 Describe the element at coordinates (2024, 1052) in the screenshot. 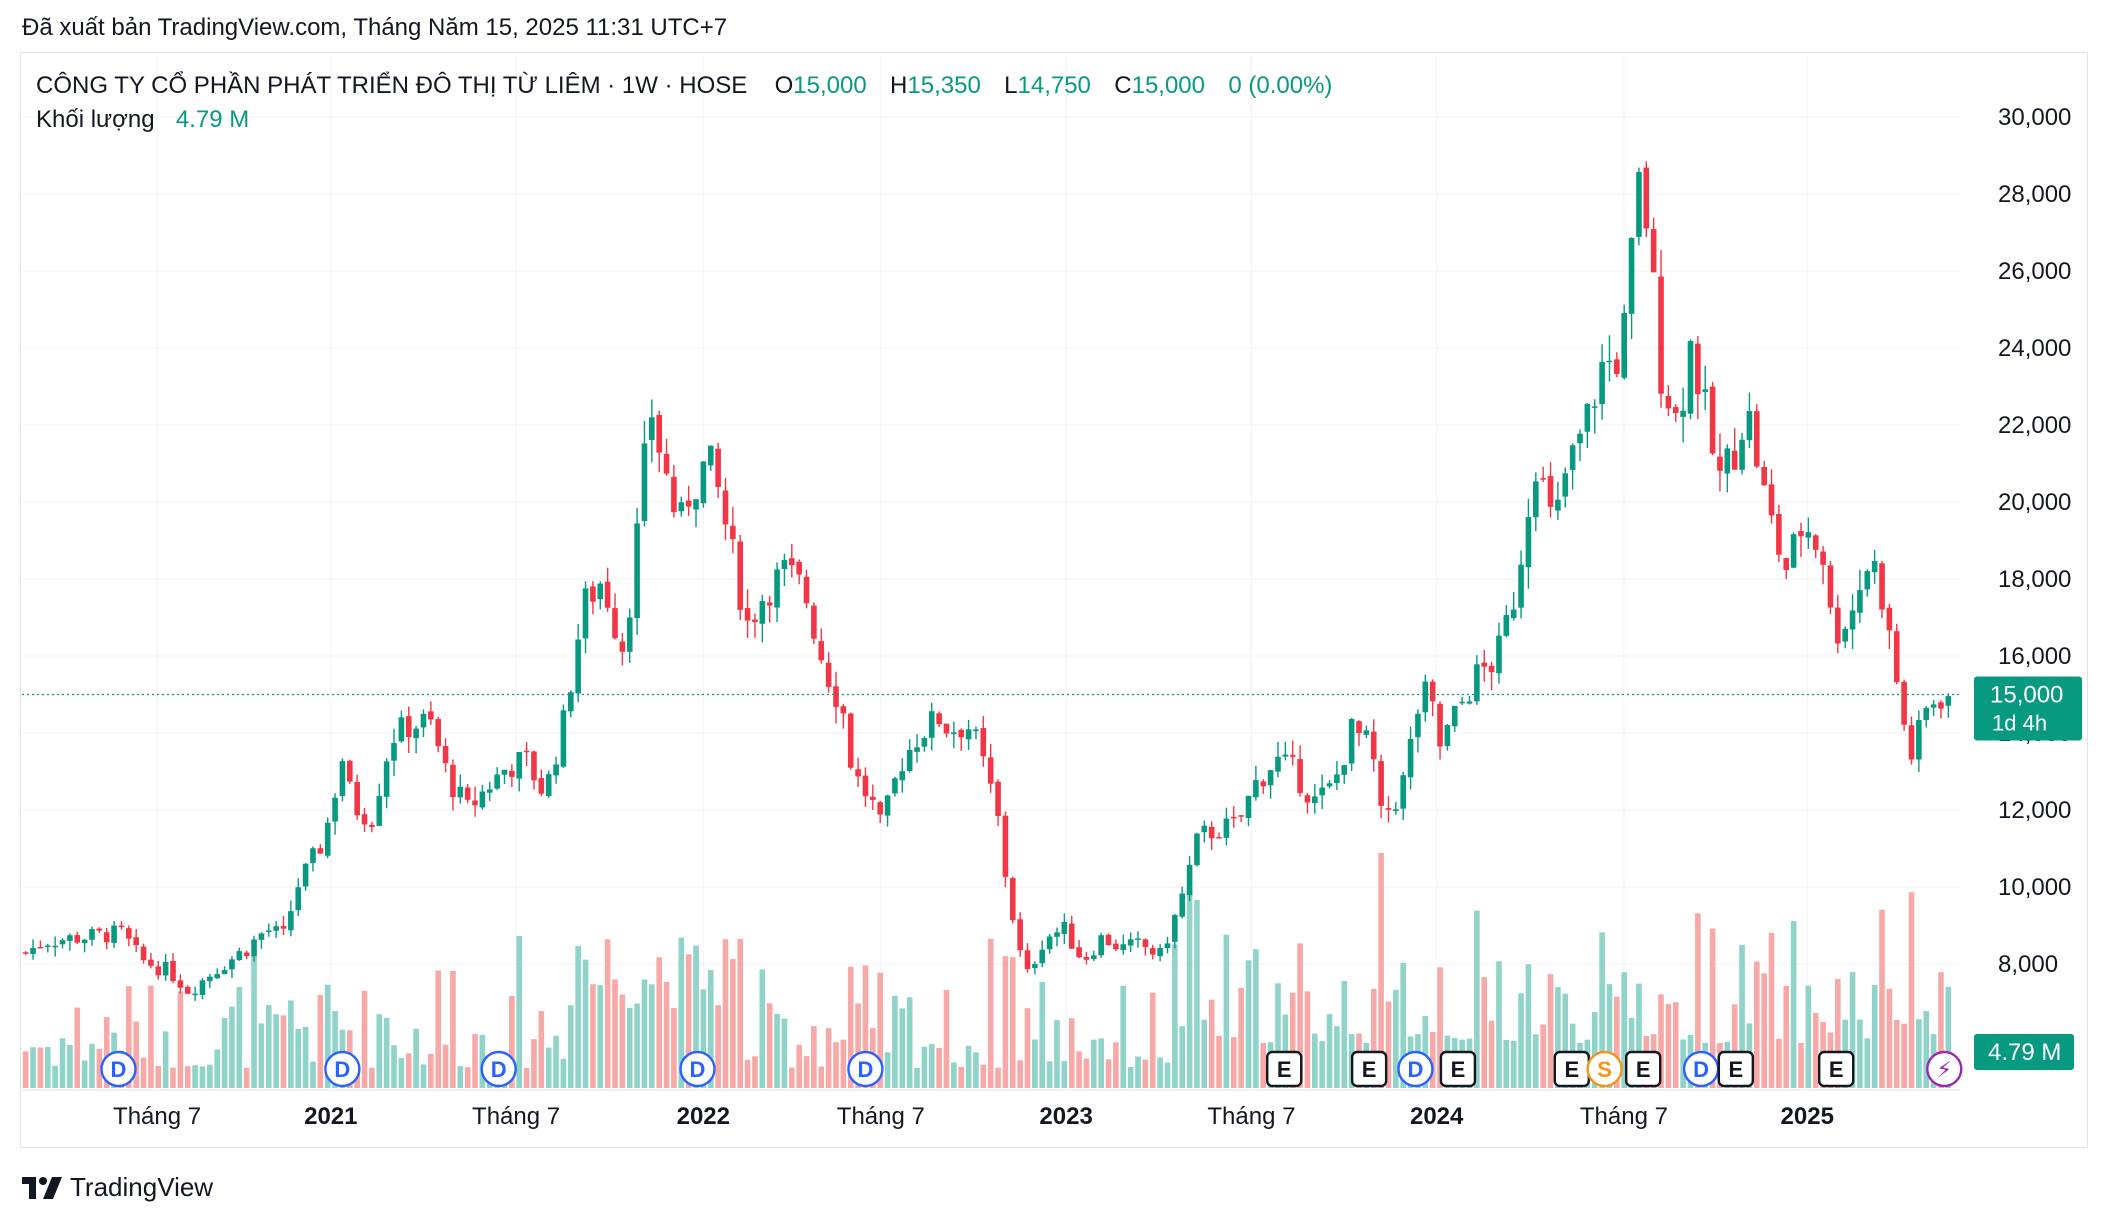

I see `last-volume-badge` at that location.